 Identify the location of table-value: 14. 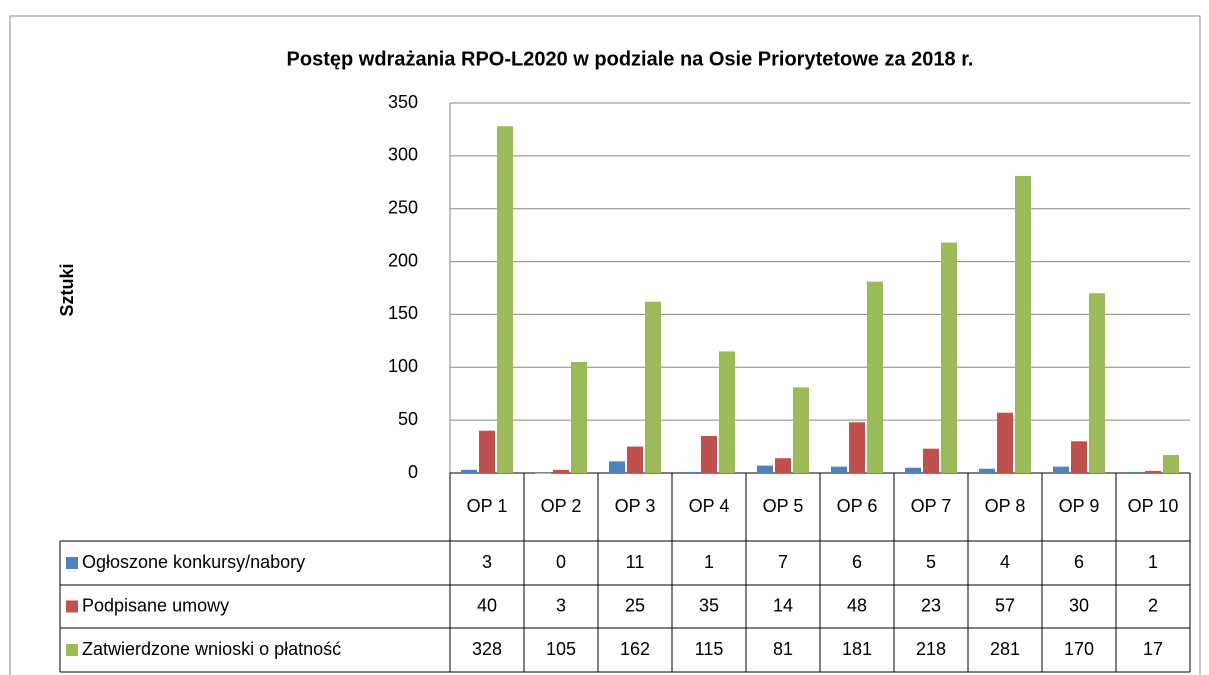
(783, 605).